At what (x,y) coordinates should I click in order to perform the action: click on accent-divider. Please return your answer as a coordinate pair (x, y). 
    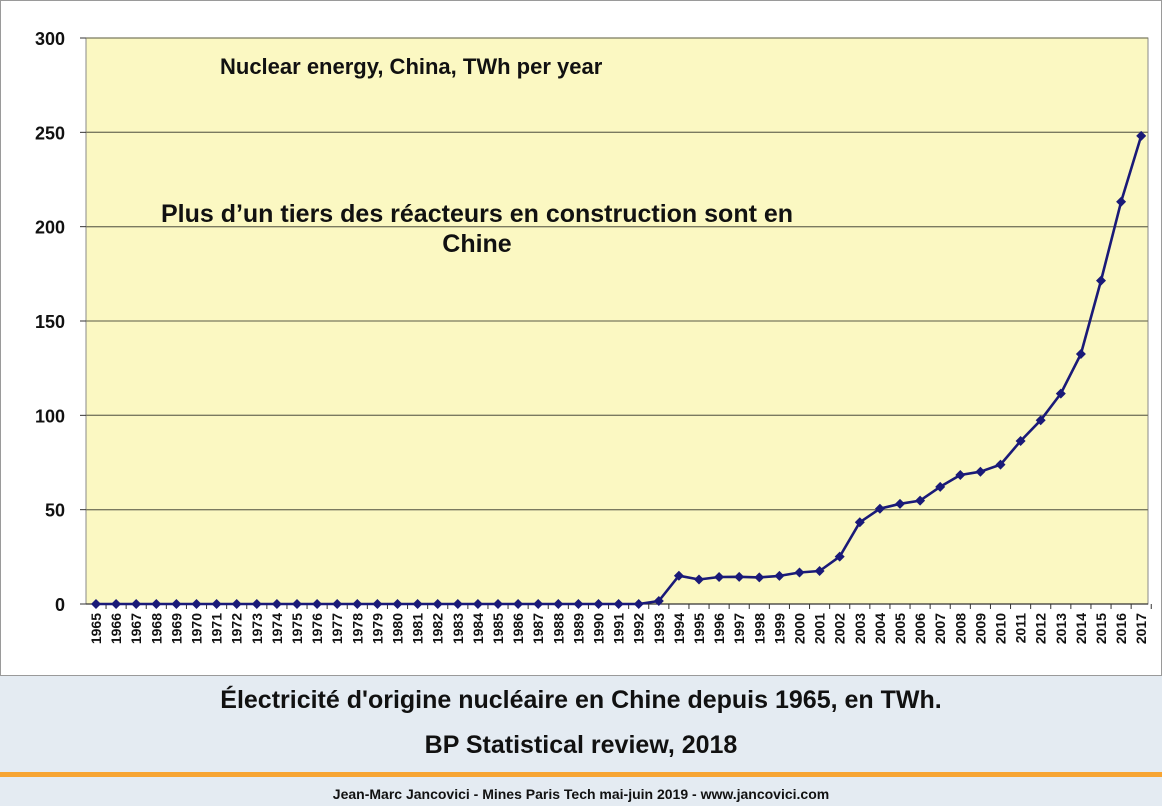
    Looking at the image, I should click on (581, 774).